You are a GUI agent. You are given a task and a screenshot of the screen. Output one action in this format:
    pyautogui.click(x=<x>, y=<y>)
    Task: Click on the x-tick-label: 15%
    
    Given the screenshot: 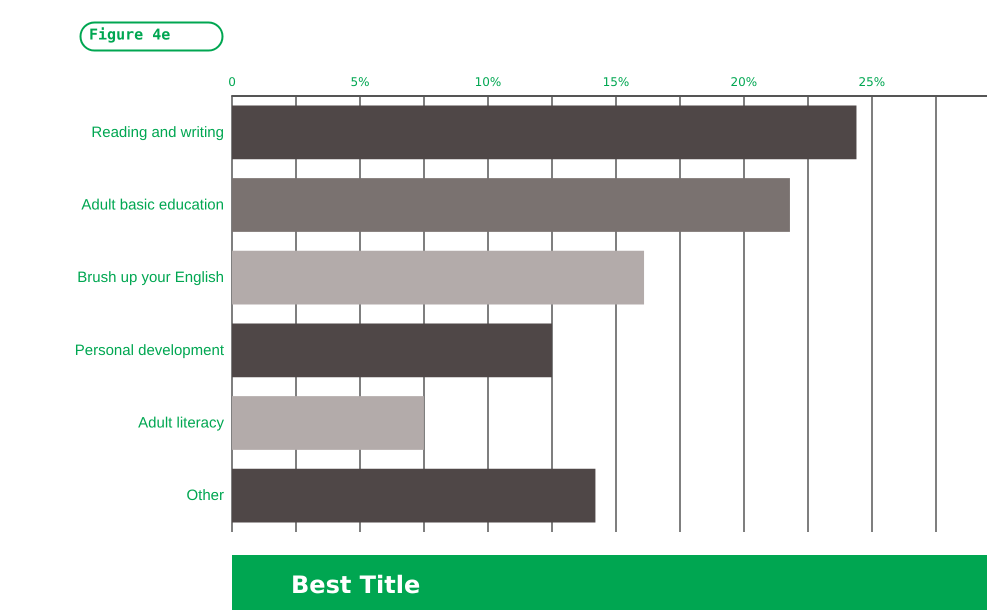 What is the action you would take?
    pyautogui.click(x=616, y=82)
    